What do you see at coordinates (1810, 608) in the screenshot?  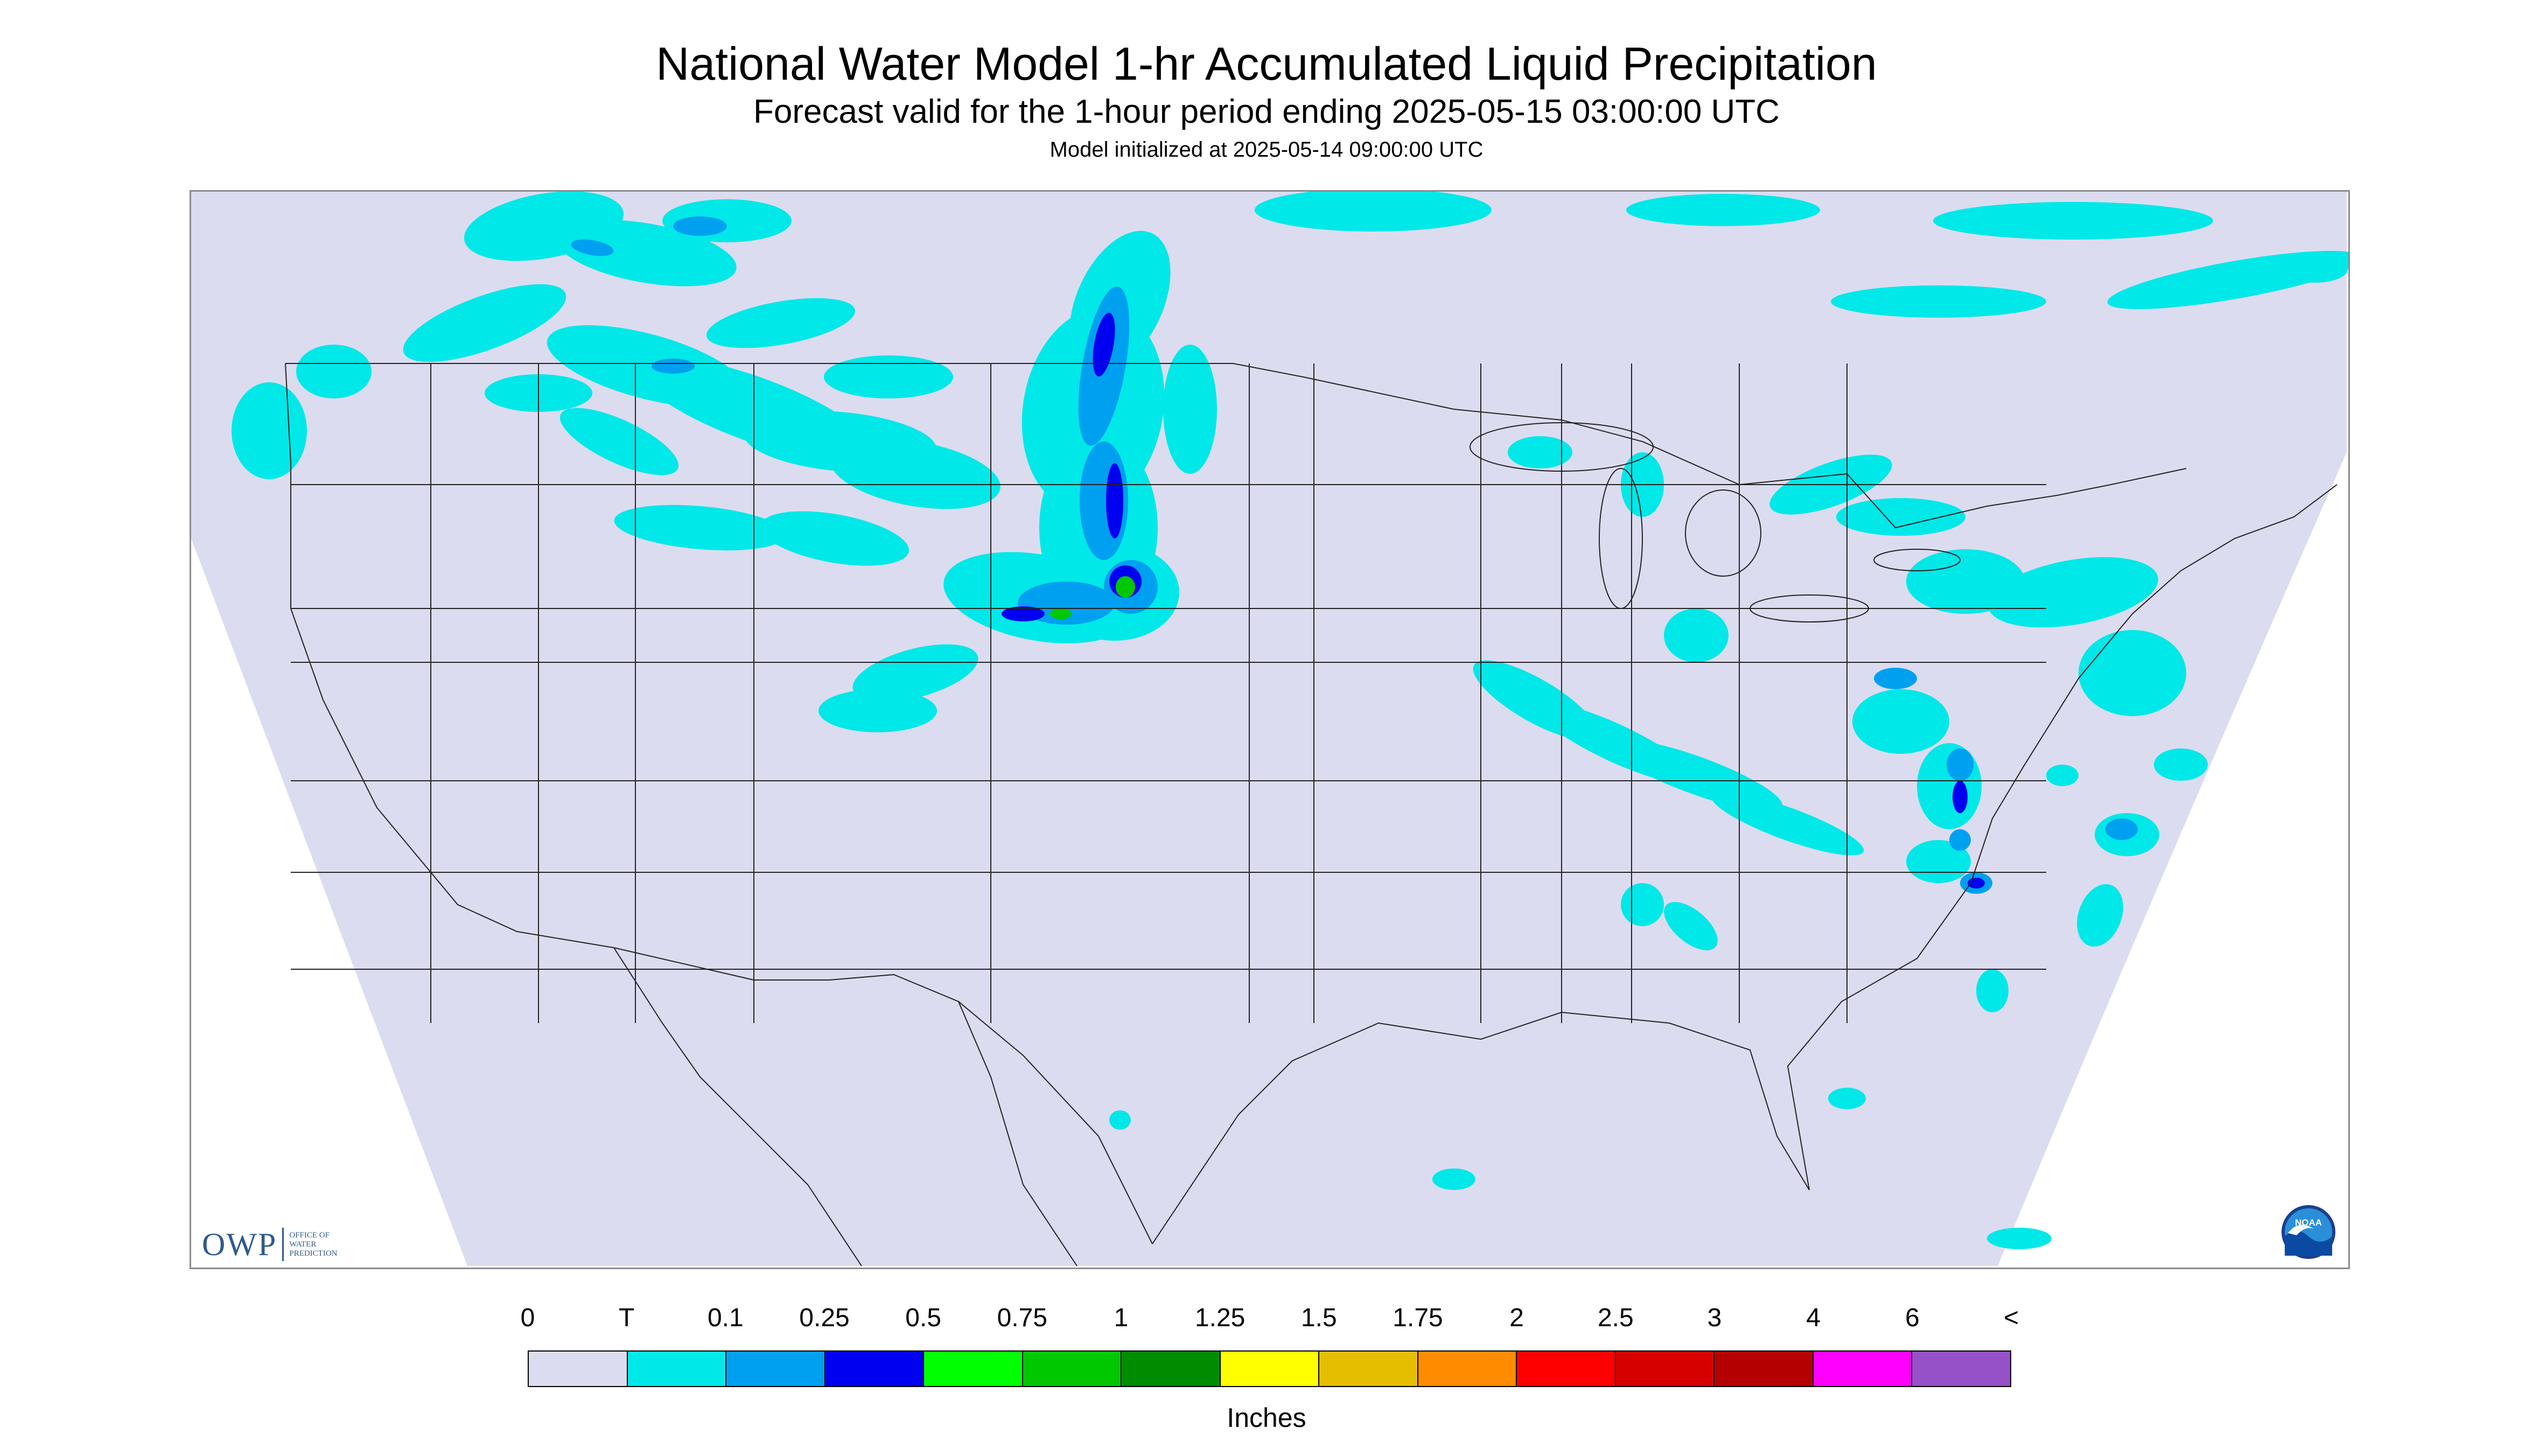 I see `lake-erie` at bounding box center [1810, 608].